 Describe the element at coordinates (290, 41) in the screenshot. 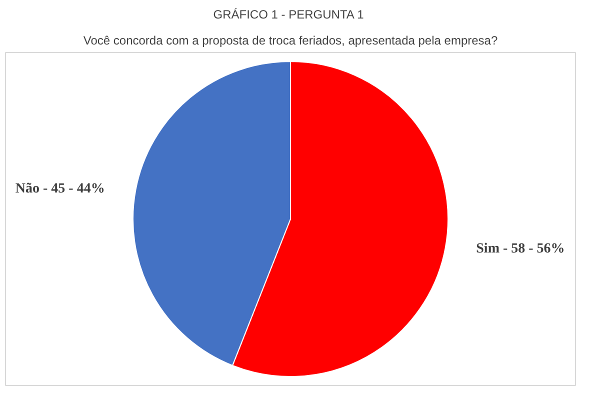

I see `chart-subtitle: Você concorda com a proposta de troca feriados, apresentada pela empresa?` at that location.